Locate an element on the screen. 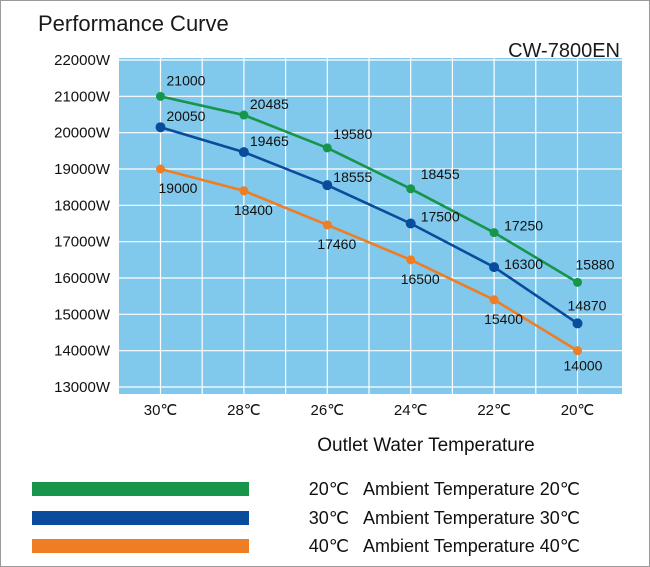  data-label: 19000 is located at coordinates (178, 188).